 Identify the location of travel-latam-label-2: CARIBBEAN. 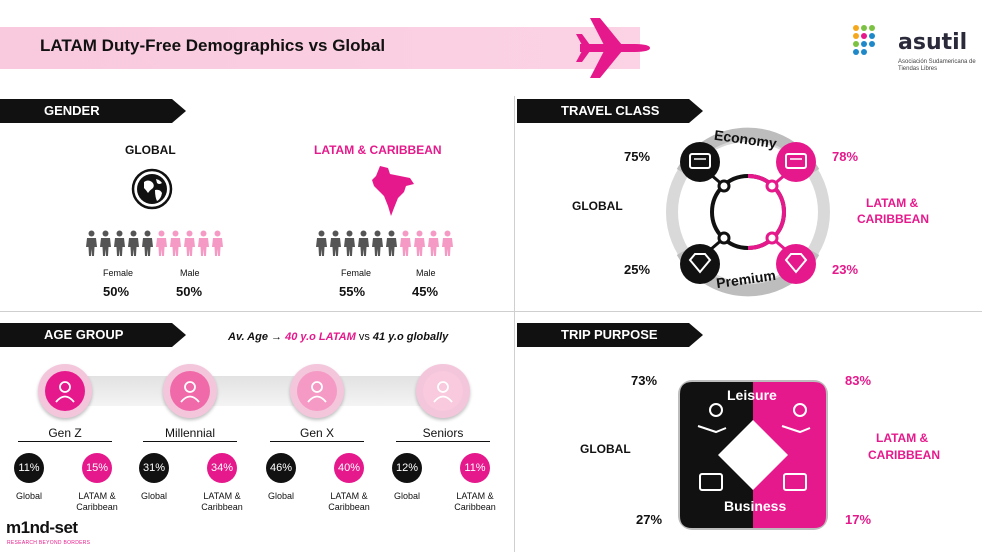
(893, 219).